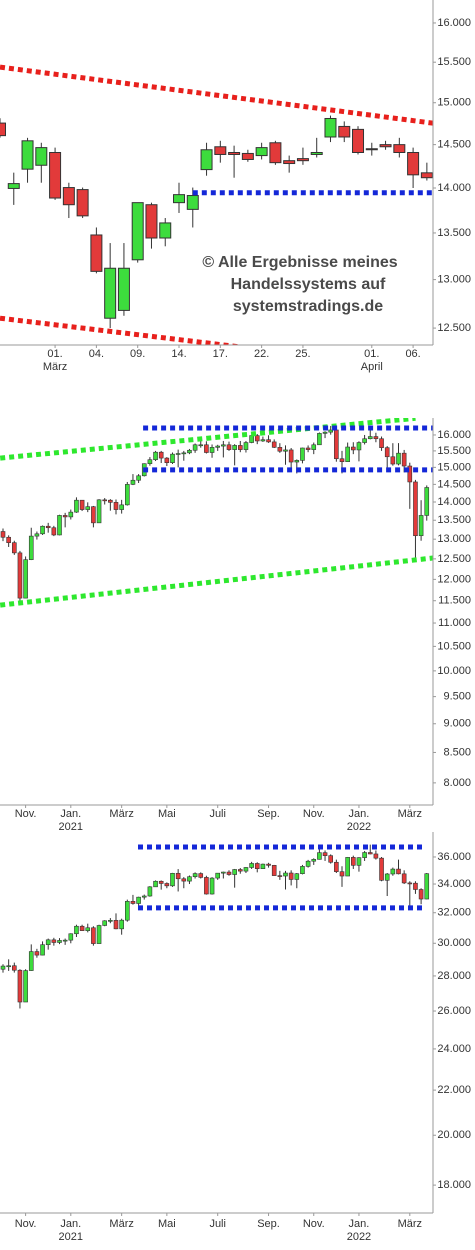  Describe the element at coordinates (70, 1224) in the screenshot. I see `x-tick-label: Jan.` at that location.